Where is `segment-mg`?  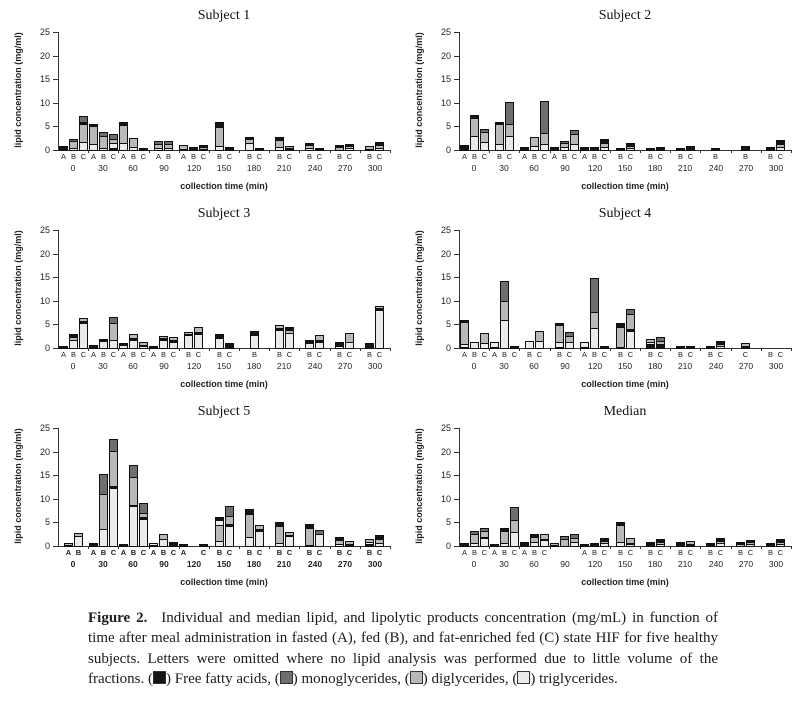
segment-mg is located at coordinates (569, 334).